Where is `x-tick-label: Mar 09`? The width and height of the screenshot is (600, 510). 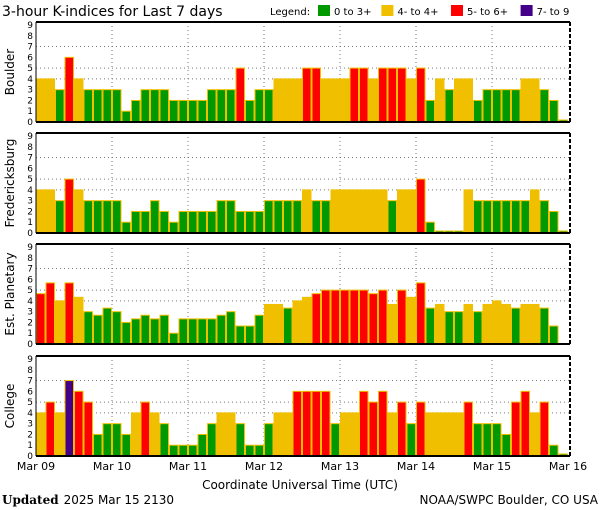
x-tick-label: Mar 09 is located at coordinates (36, 466).